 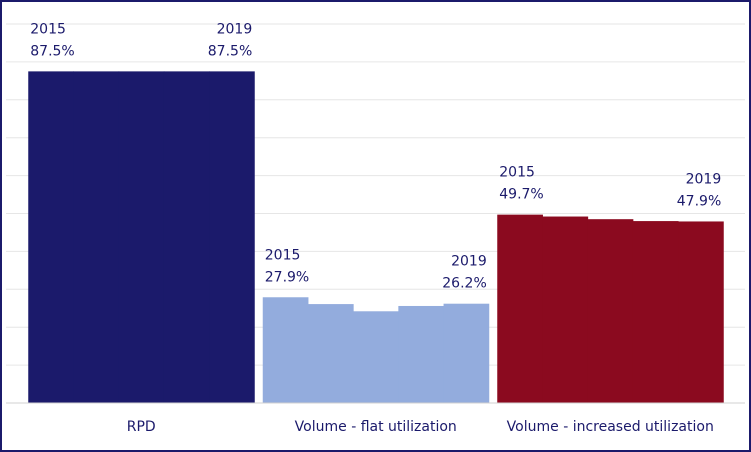 What do you see at coordinates (699, 201) in the screenshot?
I see `value-label: 47.9%` at bounding box center [699, 201].